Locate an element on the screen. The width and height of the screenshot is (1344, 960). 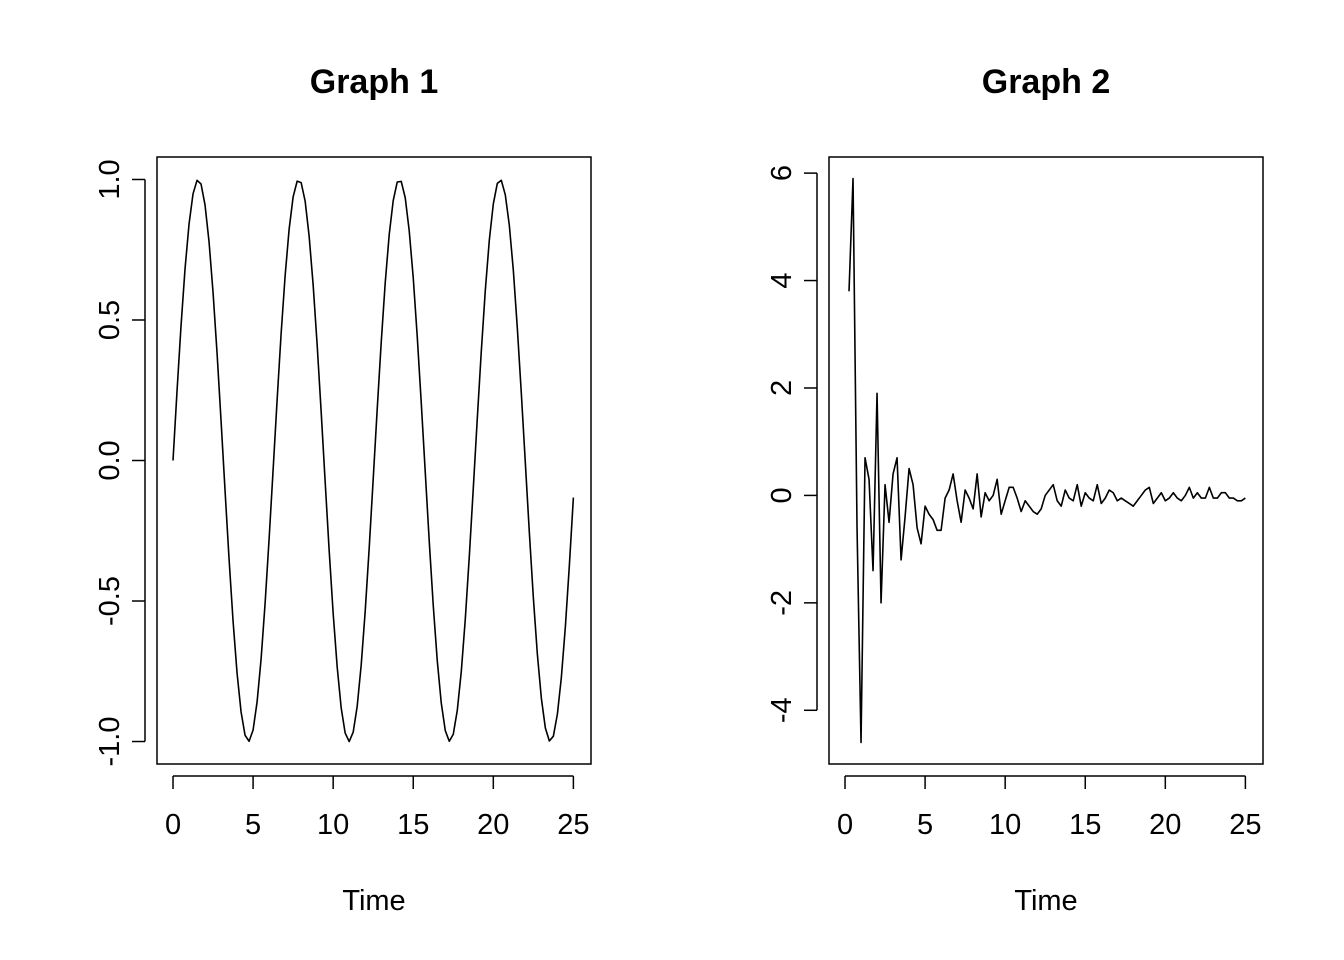
graph-2-x-tick-label: 15 is located at coordinates (1085, 825).